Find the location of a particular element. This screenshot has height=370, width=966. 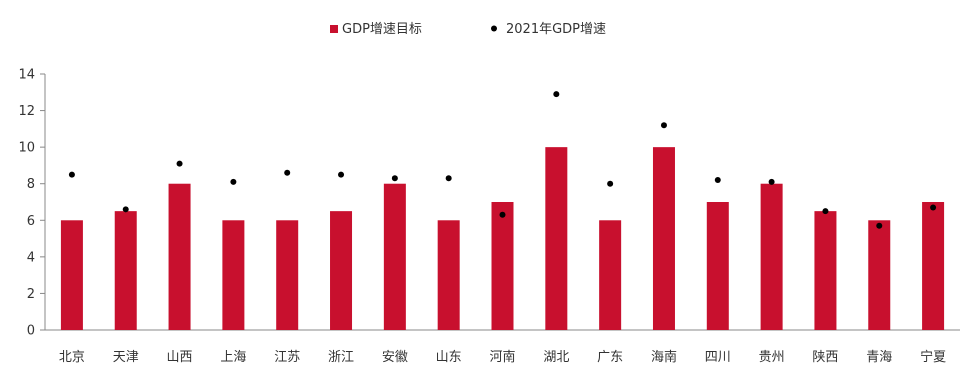

y-tick-label: 12 is located at coordinates (26, 111).